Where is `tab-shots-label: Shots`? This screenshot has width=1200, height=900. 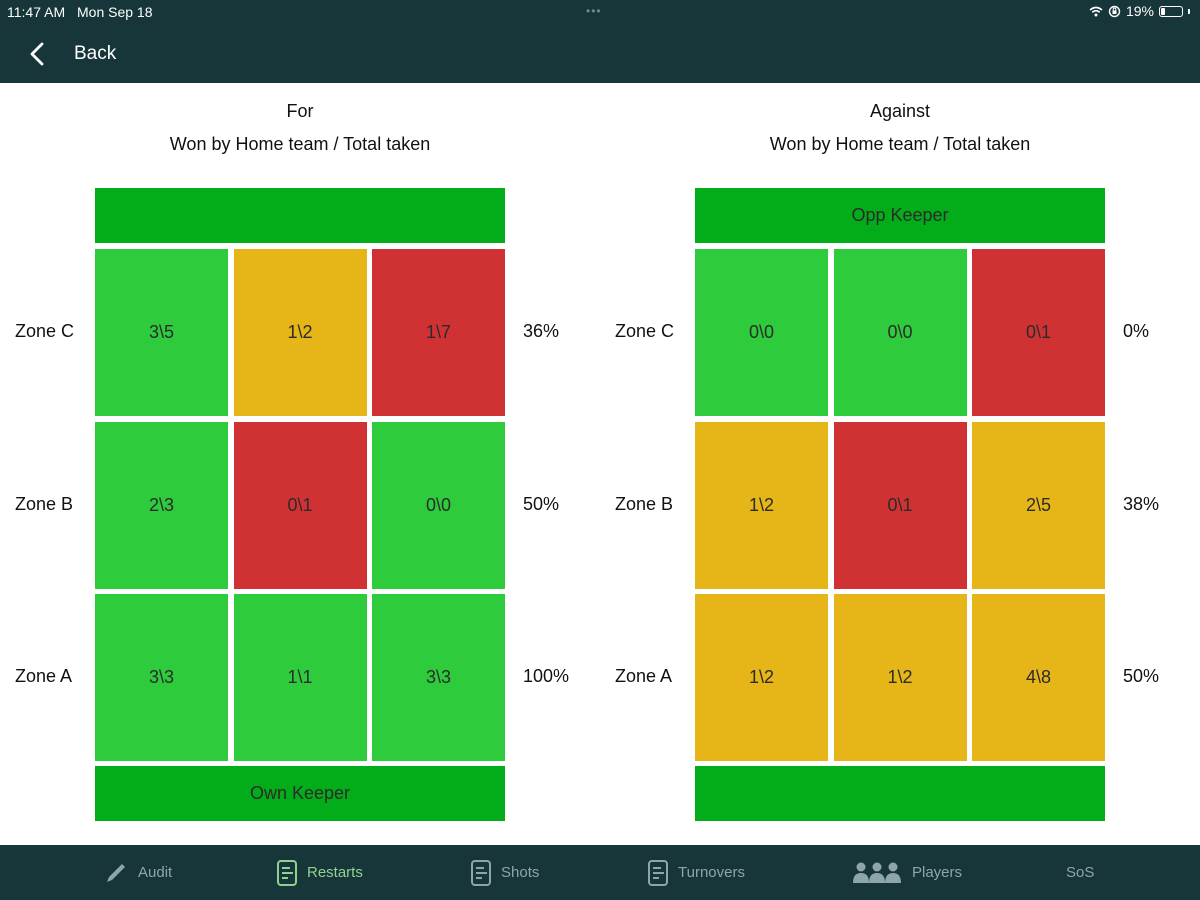 tab-shots-label: Shots is located at coordinates (520, 872).